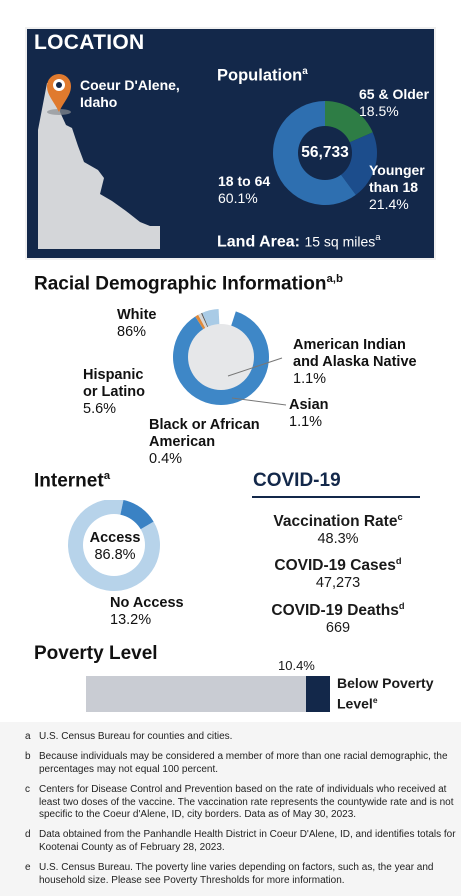 This screenshot has width=461, height=896. I want to click on internet-access-label: Access 86.8%, so click(115, 546).